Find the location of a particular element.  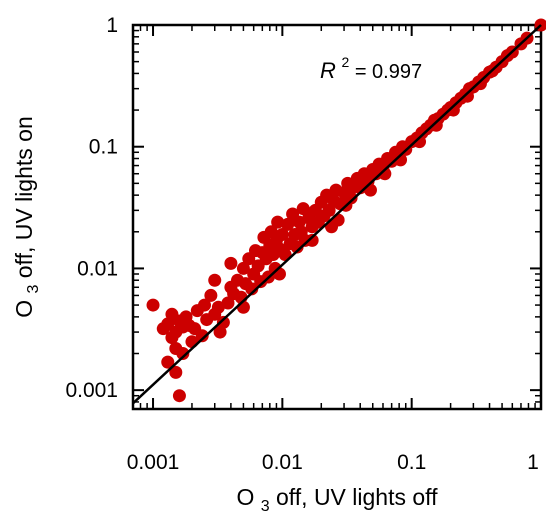

y-axis-title: O 3 off, UV lights on is located at coordinates (27, 217).